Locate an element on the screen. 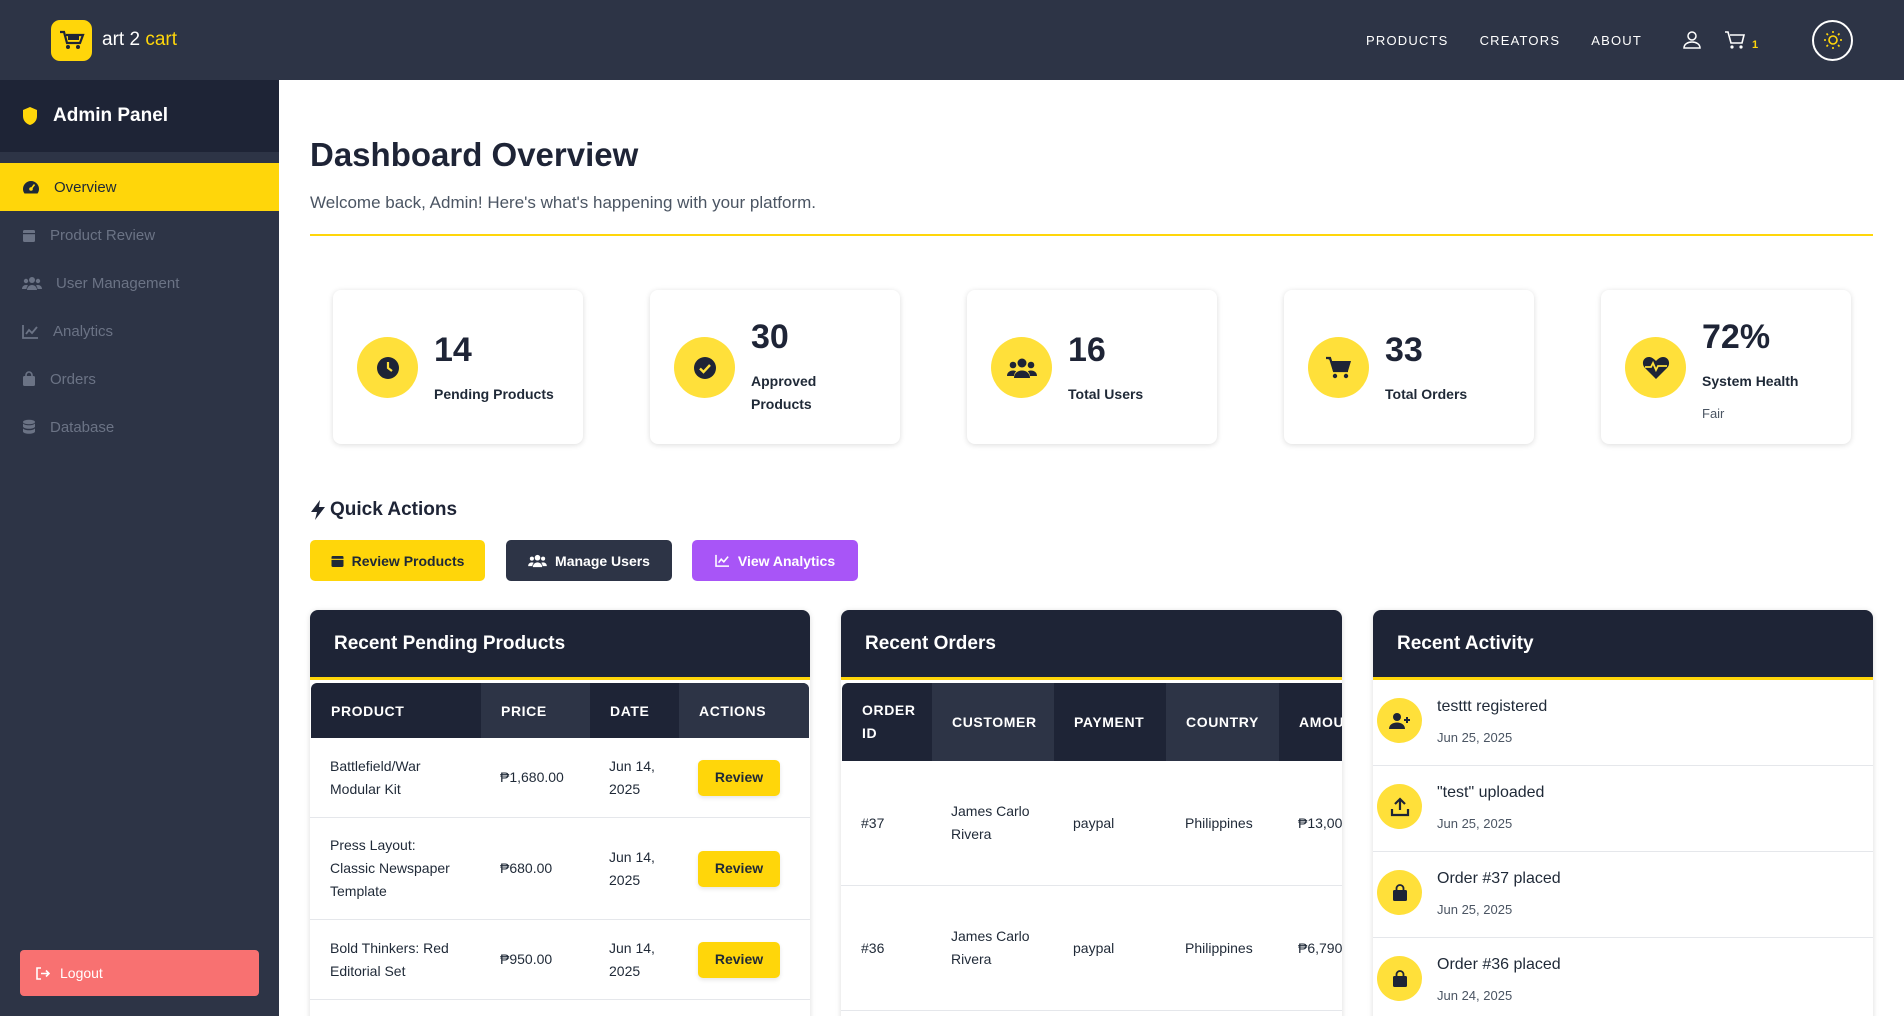 Image resolution: width=1904 pixels, height=1016 pixels. sidebar-item-label: Orders is located at coordinates (73, 379).